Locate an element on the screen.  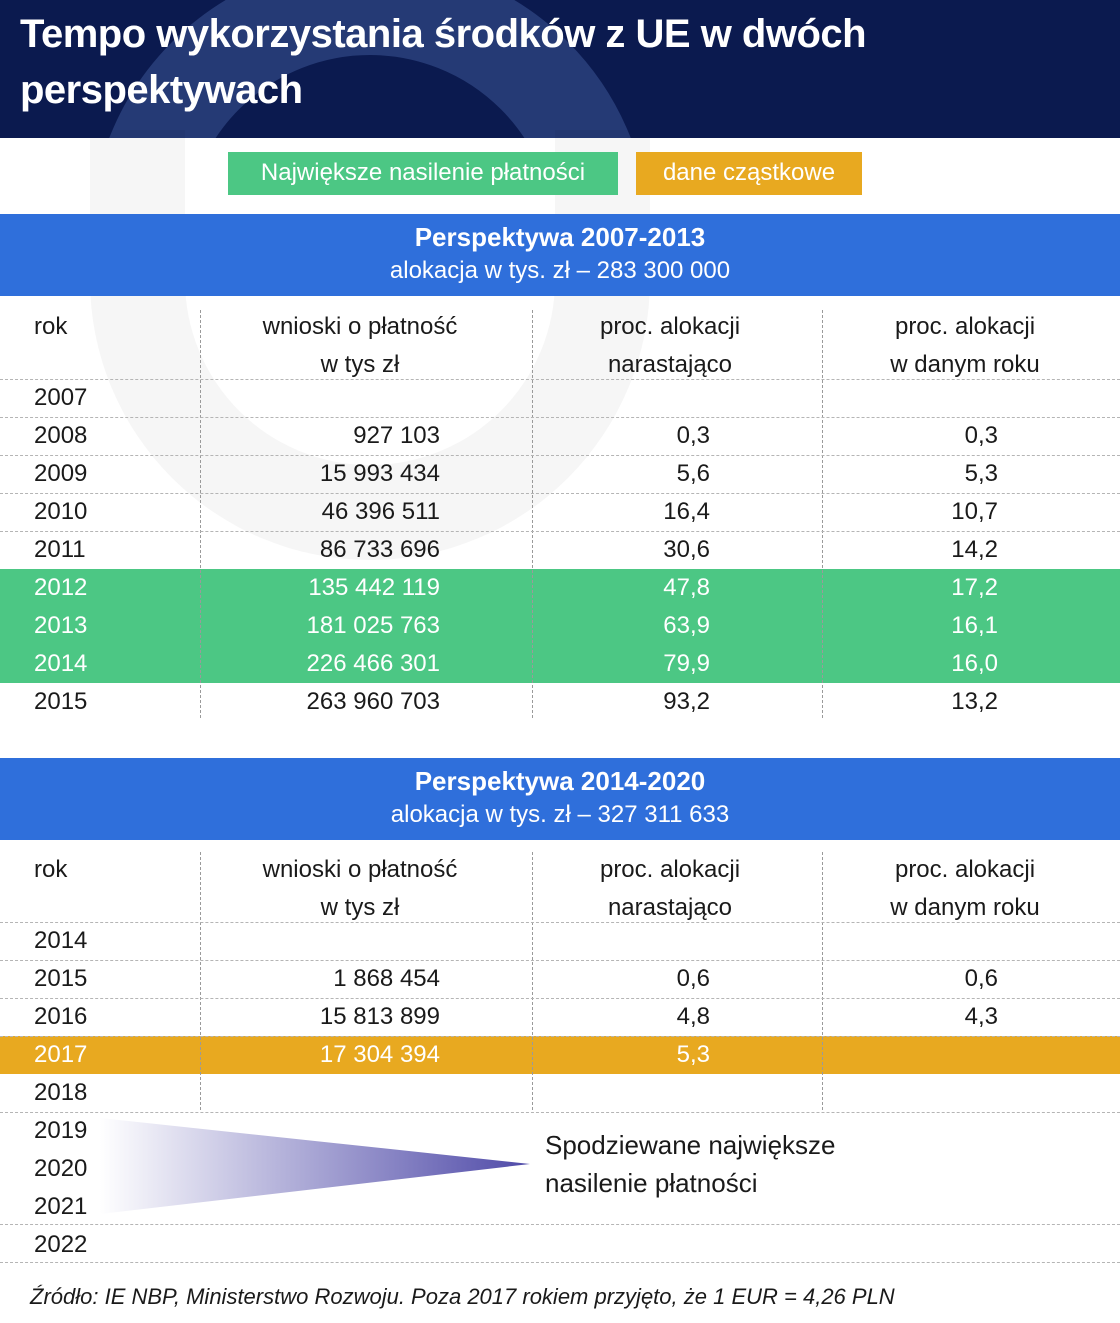
legend-green: Największe nasilenie płatności is located at coordinates (423, 173).